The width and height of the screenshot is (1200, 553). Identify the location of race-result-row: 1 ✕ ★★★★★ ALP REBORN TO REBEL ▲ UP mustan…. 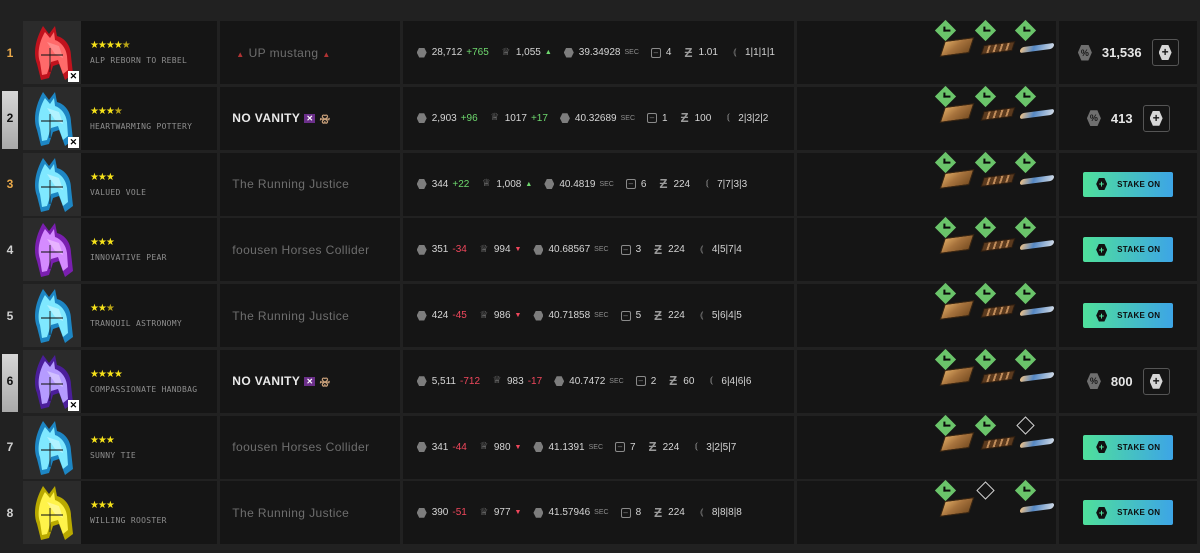
(600, 53).